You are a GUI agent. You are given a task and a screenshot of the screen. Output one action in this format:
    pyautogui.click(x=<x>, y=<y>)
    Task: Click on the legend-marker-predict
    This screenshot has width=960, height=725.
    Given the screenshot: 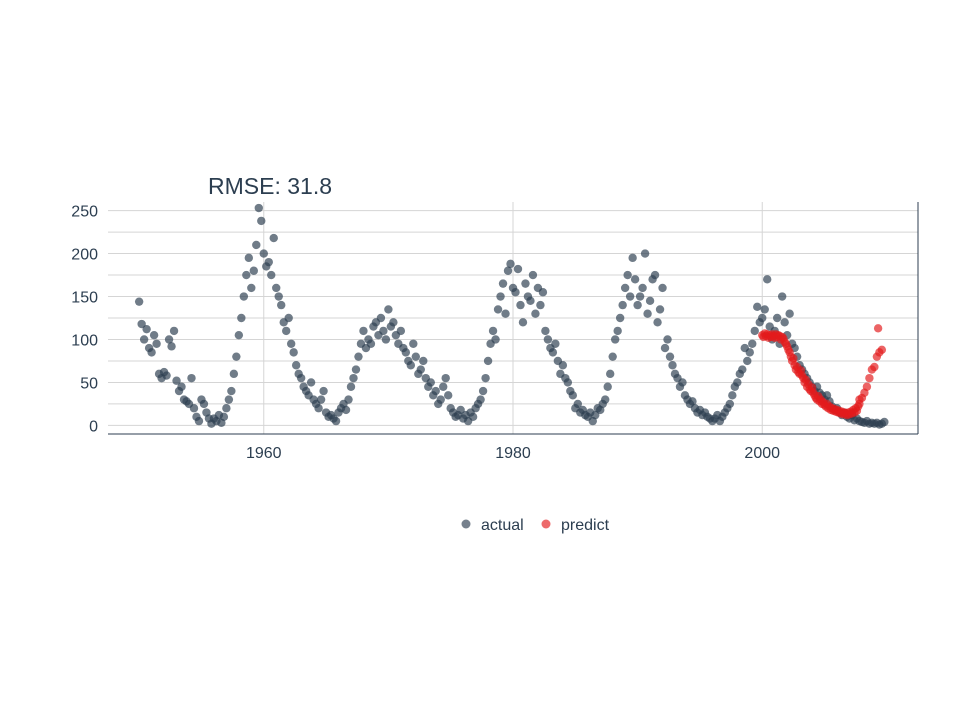 What is the action you would take?
    pyautogui.click(x=546, y=524)
    